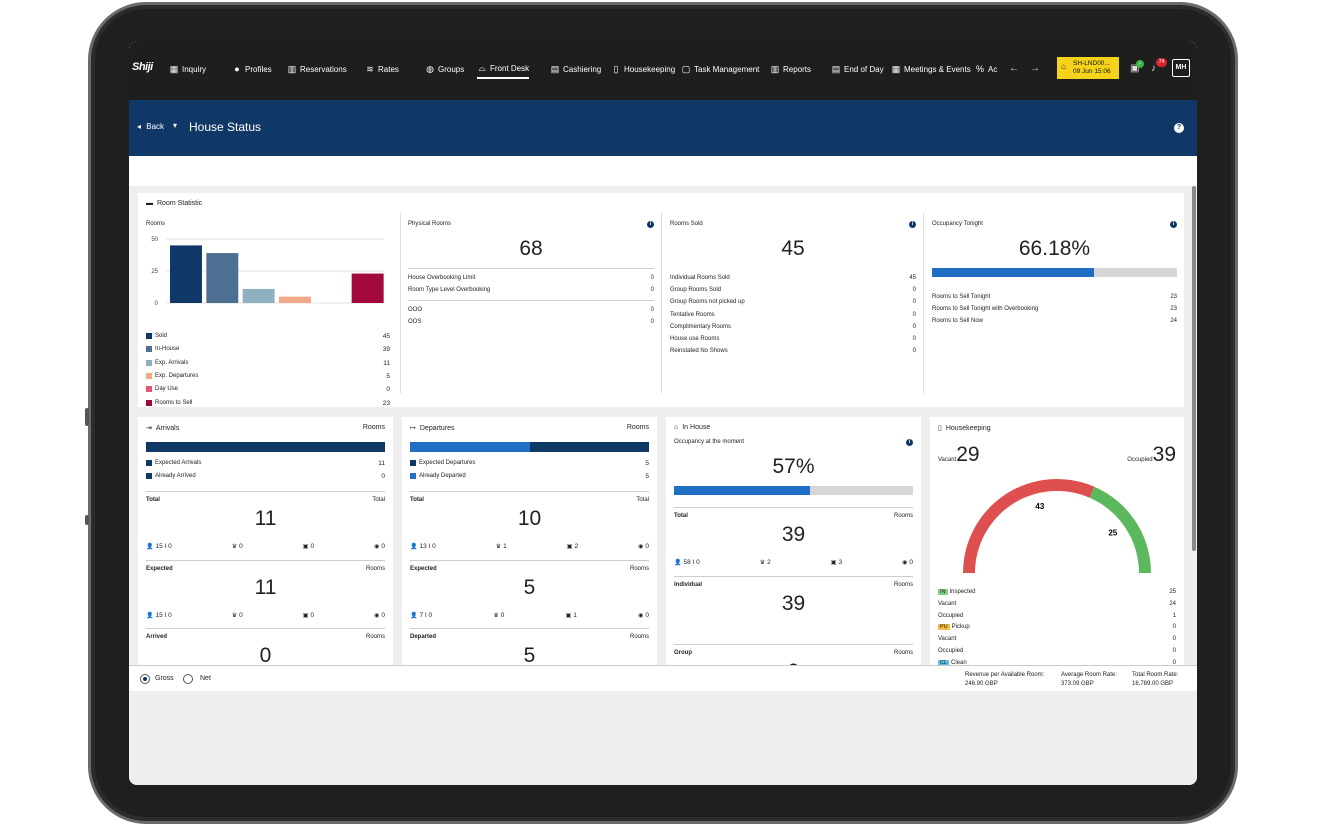 The image size is (1319, 824). I want to click on property-selector: ⌂ SH-LND00... 09 Jun 15:06, so click(1088, 68).